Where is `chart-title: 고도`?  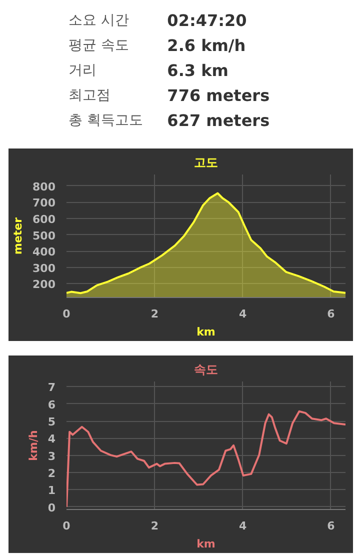
chart-title: 고도 is located at coordinates (206, 163).